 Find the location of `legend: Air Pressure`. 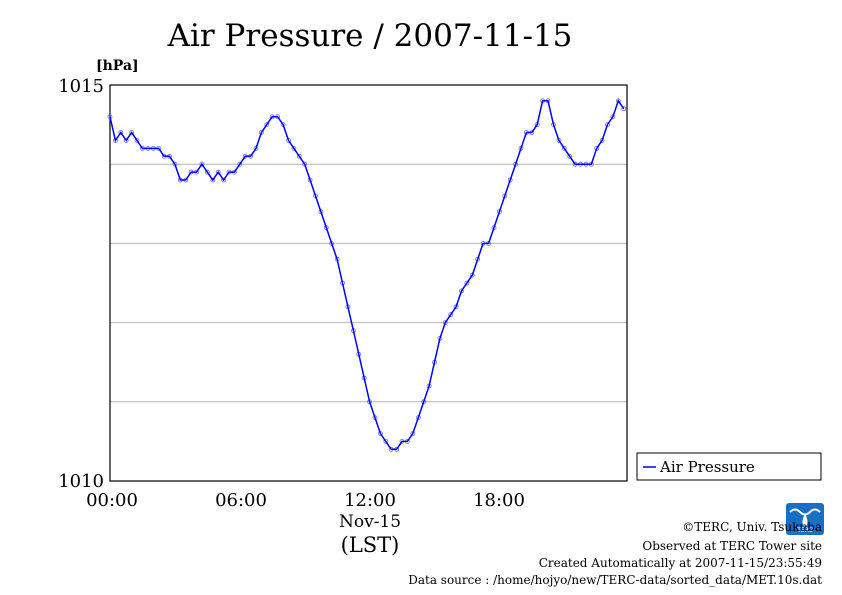

legend: Air Pressure is located at coordinates (729, 466).